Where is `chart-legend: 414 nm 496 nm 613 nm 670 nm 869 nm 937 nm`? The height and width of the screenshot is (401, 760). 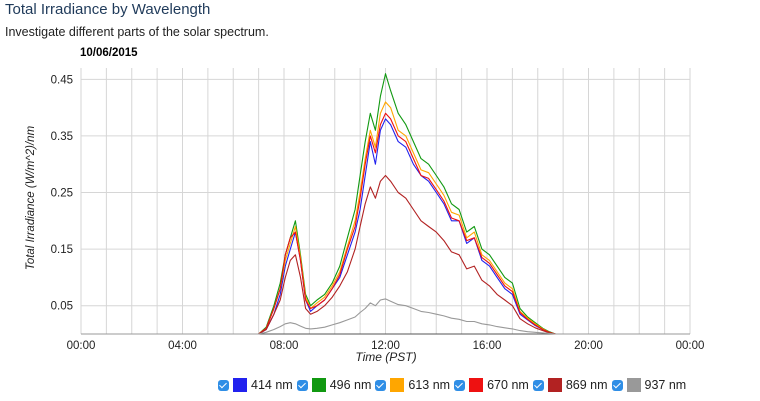 chart-legend: 414 nm 496 nm 613 nm 670 nm 869 nm 937 nm is located at coordinates (454, 385).